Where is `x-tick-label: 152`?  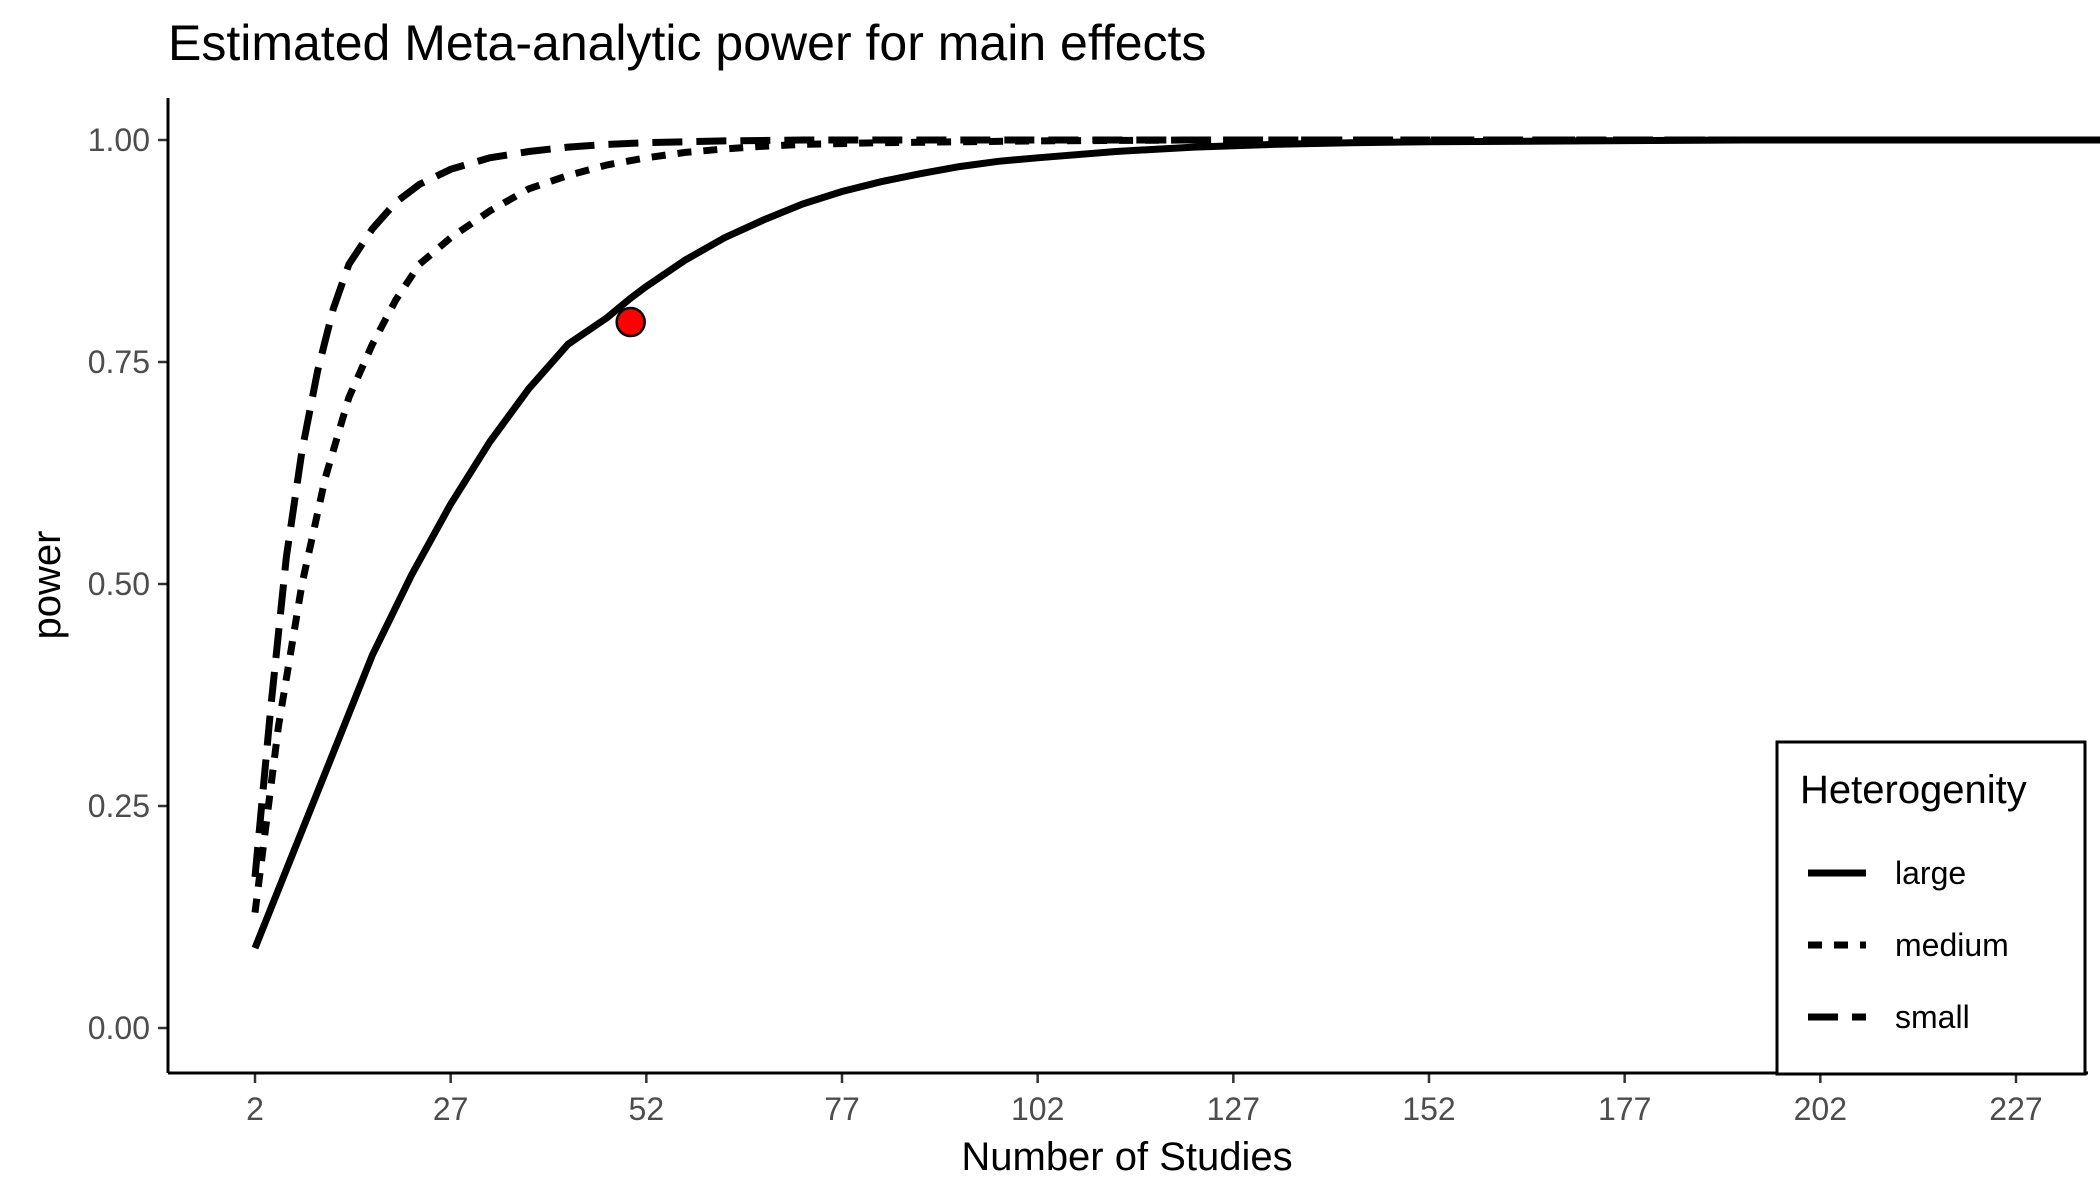
x-tick-label: 152 is located at coordinates (1428, 1109).